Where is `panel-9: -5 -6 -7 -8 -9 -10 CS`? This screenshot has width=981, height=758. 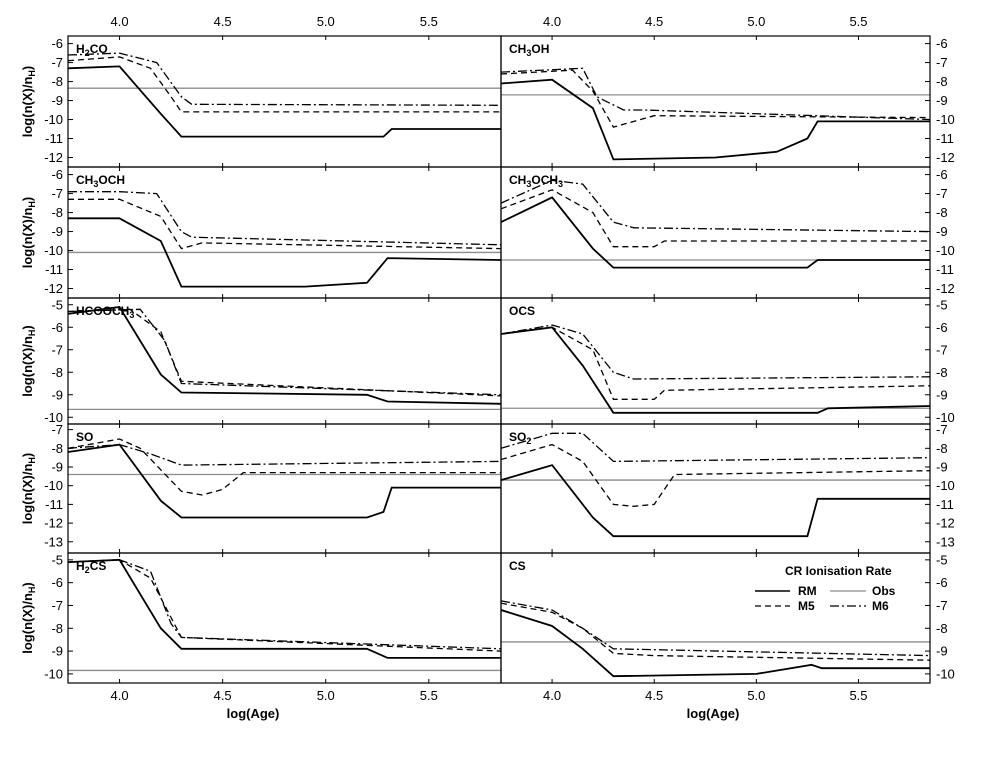 panel-9: -5 -6 -7 -8 -9 -10 CS is located at coordinates (727, 618).